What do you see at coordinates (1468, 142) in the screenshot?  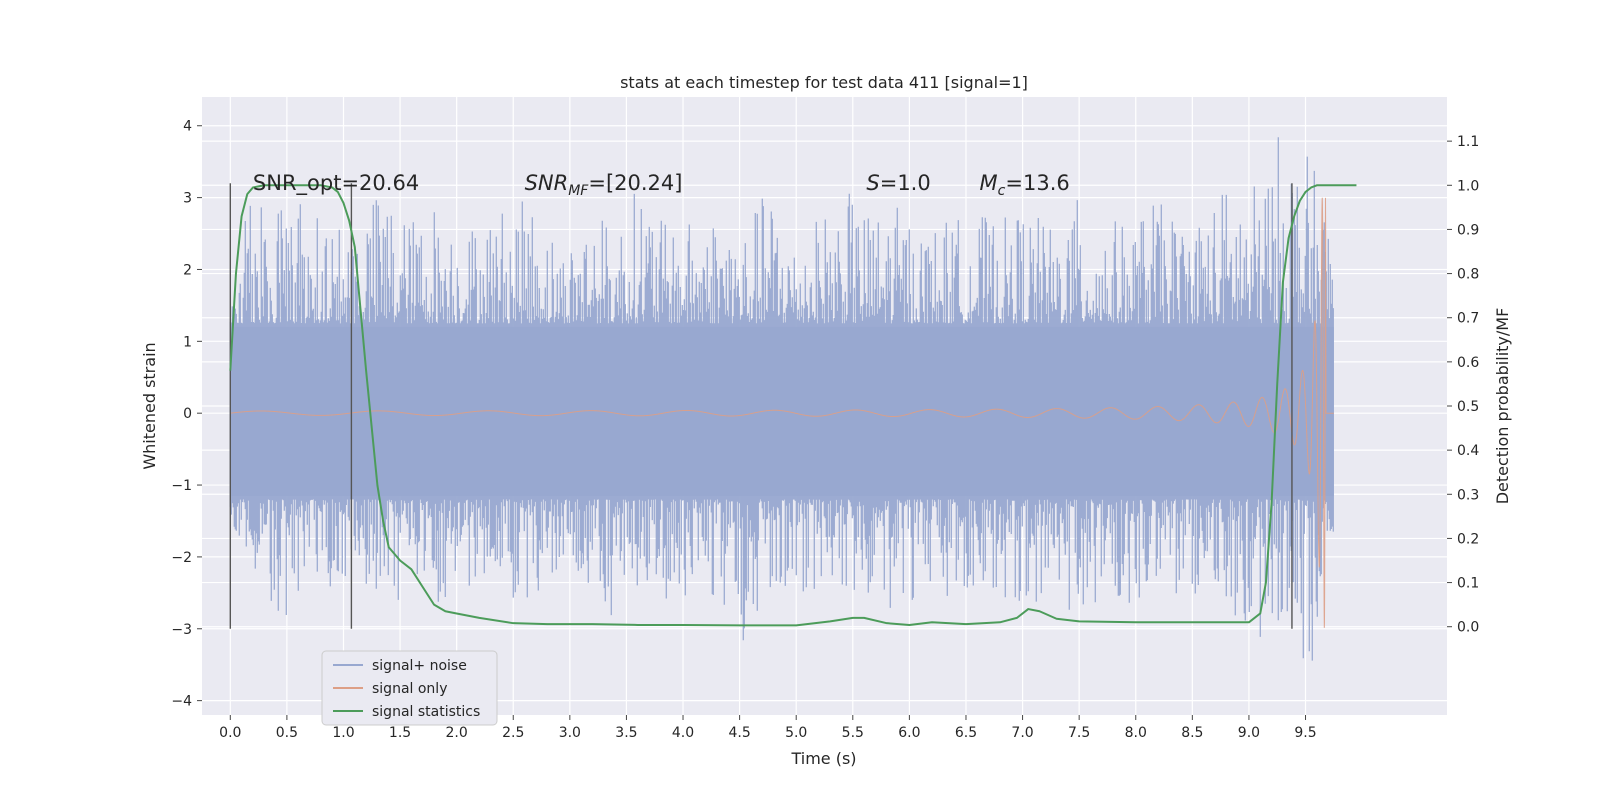 I see `y-right-tick-label: 1.1` at bounding box center [1468, 142].